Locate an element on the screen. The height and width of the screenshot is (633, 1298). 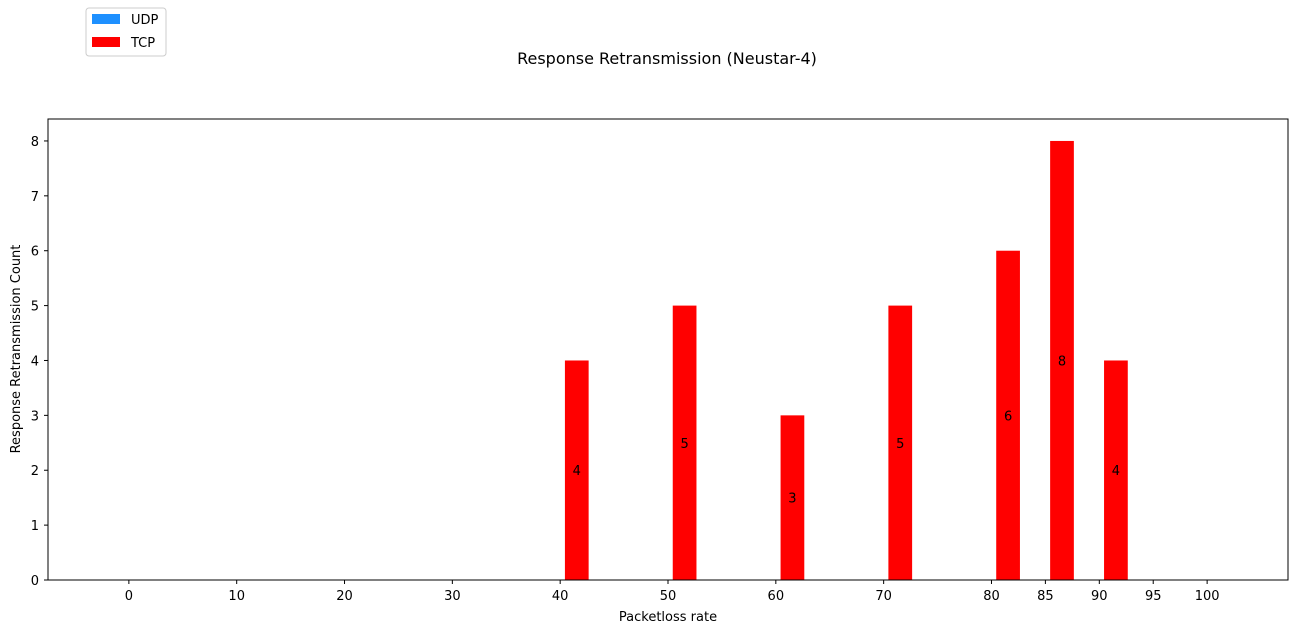
legend-swatch-tcp is located at coordinates (106, 42).